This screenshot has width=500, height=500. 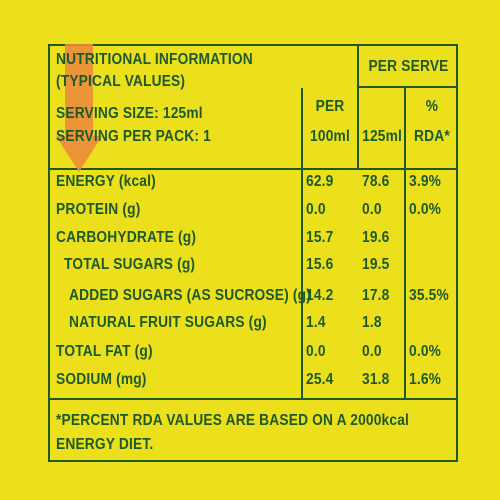 What do you see at coordinates (429, 295) in the screenshot?
I see `value-rda: 35.5%` at bounding box center [429, 295].